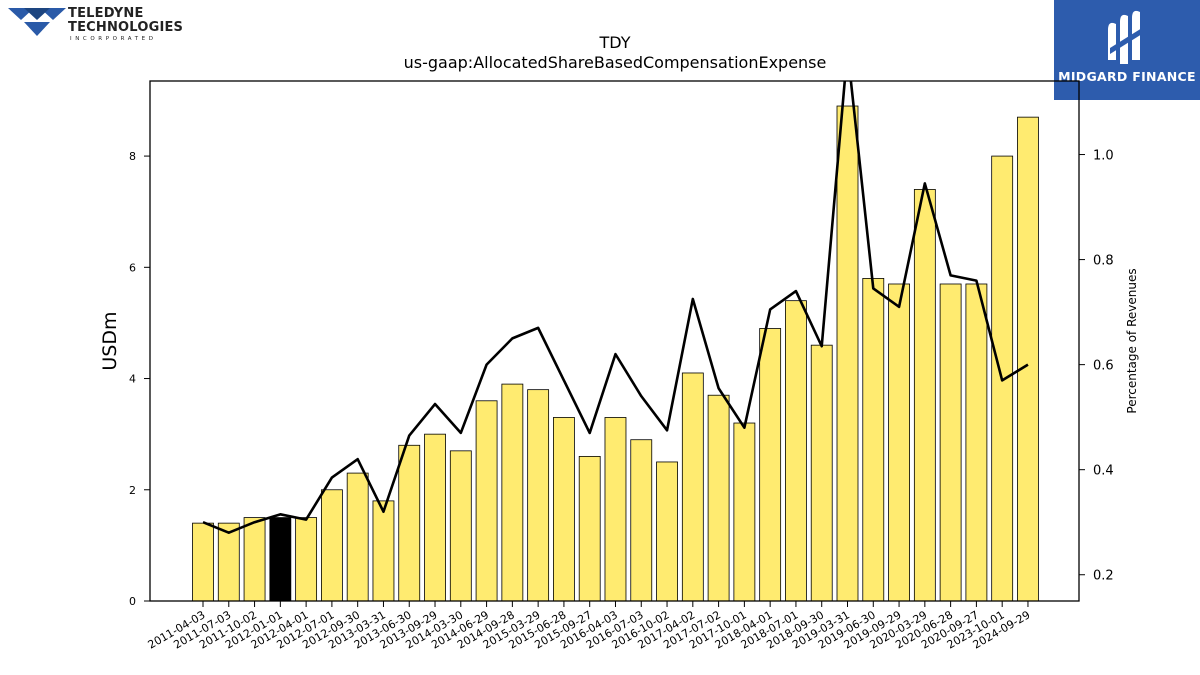  I want to click on teledyne-logo: TELEDYNE TECHNOLOGIES INCORPORATED, so click(95, 26).